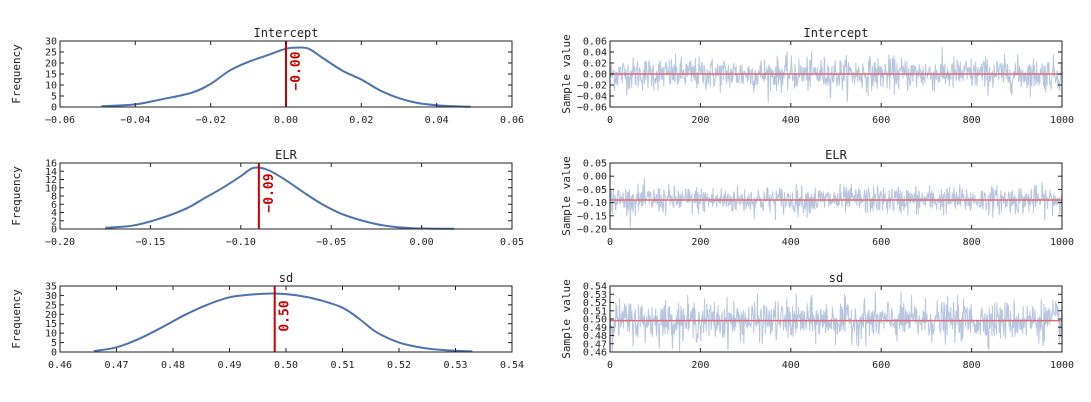  What do you see at coordinates (835, 322) in the screenshot?
I see `sd-trace-trace-line` at bounding box center [835, 322].